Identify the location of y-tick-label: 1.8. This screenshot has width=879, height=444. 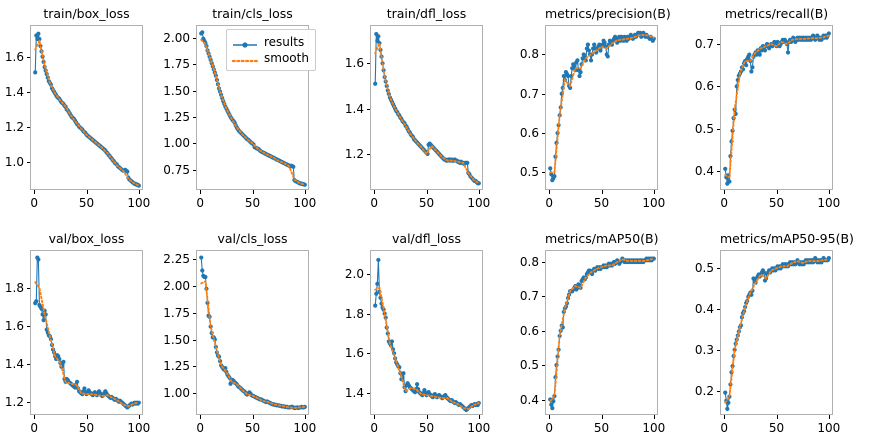
(14, 287).